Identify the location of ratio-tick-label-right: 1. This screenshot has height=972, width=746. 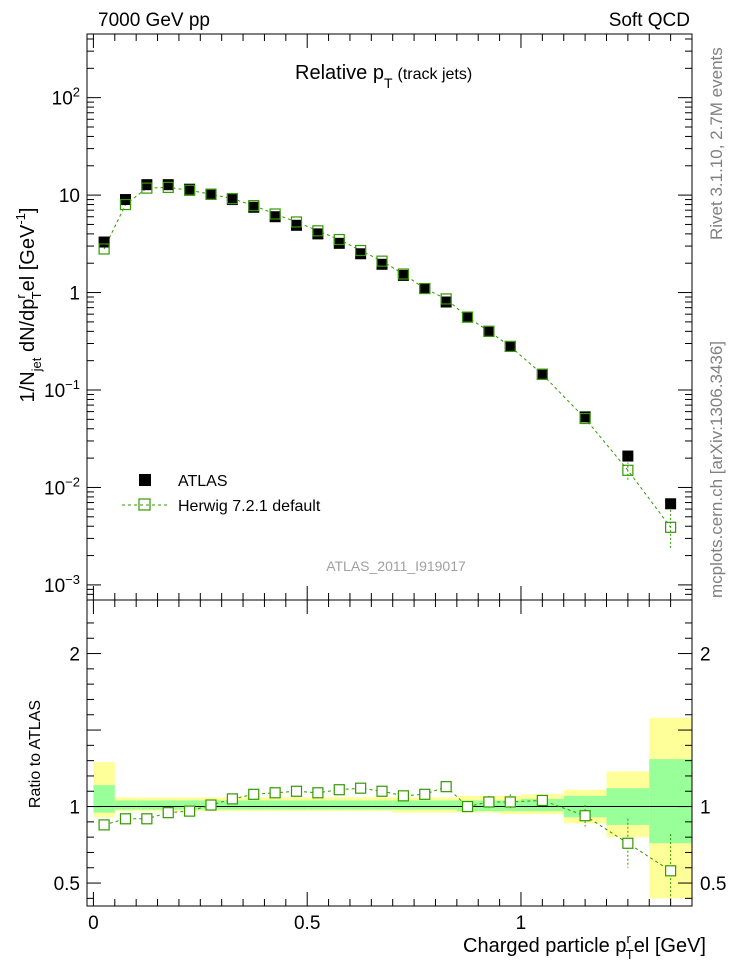
(705, 808).